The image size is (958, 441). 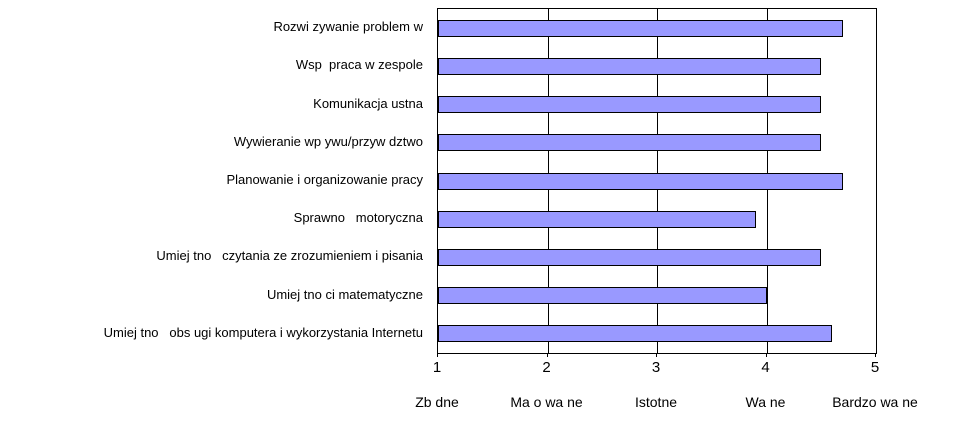 I want to click on x-axis-scale-label: Bardzo wa ne, so click(x=875, y=402).